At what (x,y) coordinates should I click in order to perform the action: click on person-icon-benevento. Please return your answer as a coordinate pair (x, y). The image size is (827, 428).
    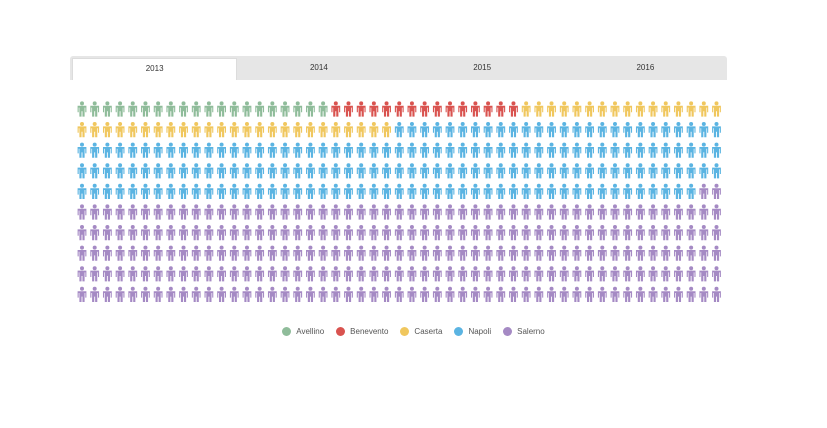
    Looking at the image, I should click on (361, 109).